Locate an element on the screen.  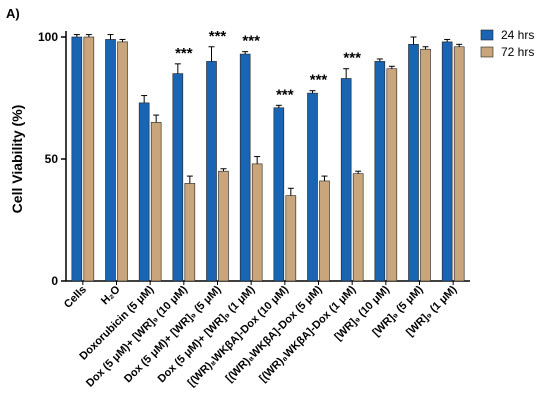
legend-label: 24 hrs is located at coordinates (517, 35).